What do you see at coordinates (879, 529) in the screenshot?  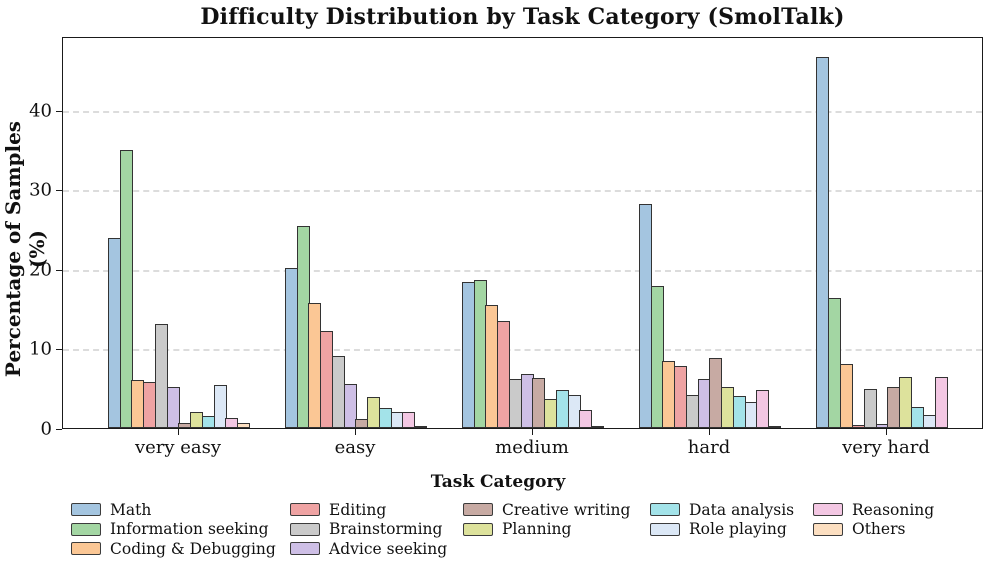 I see `legend-label: Others` at bounding box center [879, 529].